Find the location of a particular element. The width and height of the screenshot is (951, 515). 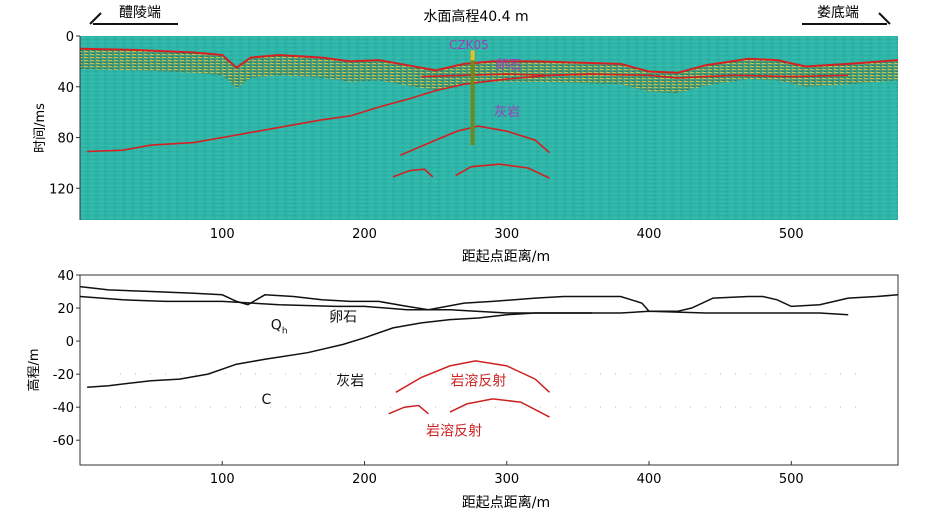

left-end-label: 醴陵端 is located at coordinates (140, 13).